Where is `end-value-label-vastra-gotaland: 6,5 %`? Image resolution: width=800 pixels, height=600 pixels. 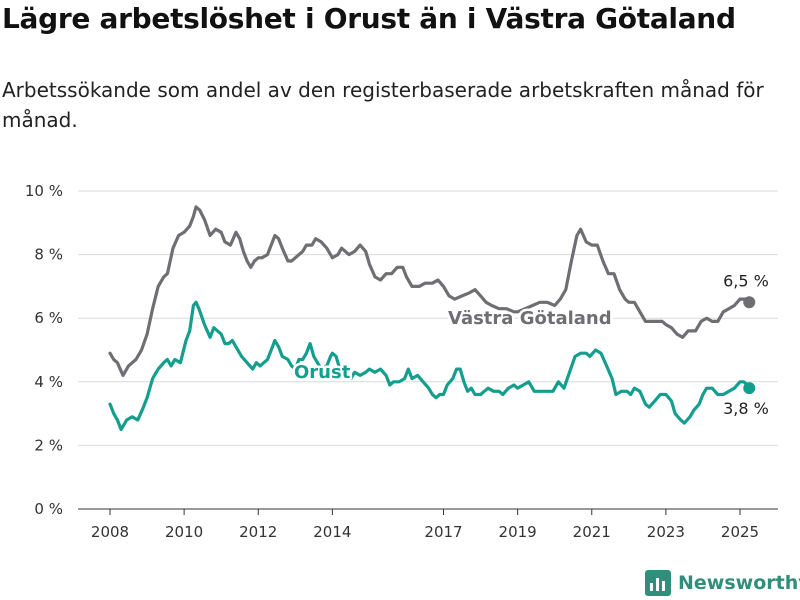
end-value-label-vastra-gotaland: 6,5 % is located at coordinates (746, 280).